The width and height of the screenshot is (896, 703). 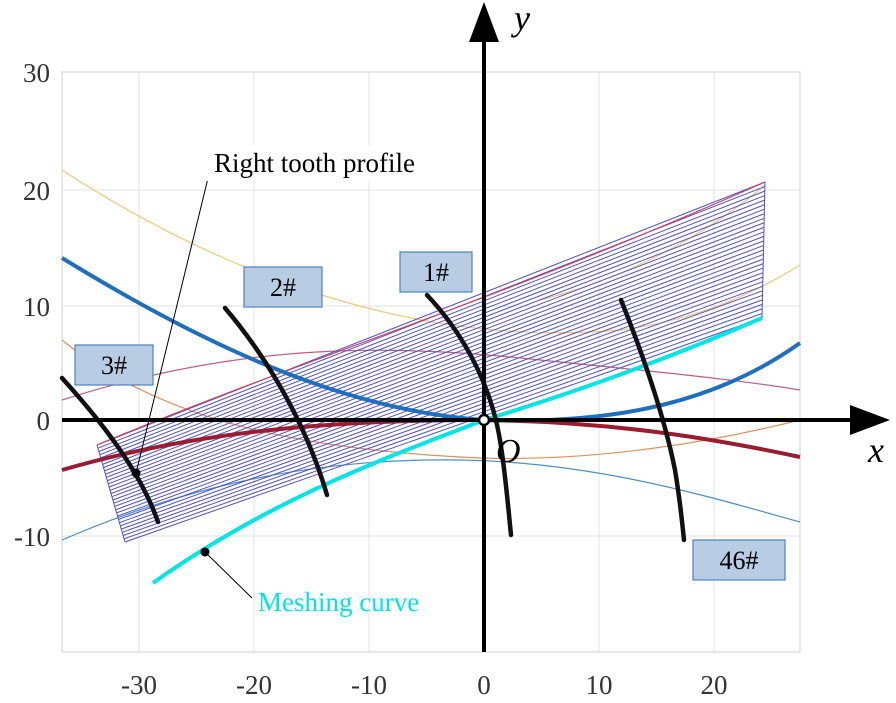 I want to click on x-tick-label: 10, so click(x=599, y=685).